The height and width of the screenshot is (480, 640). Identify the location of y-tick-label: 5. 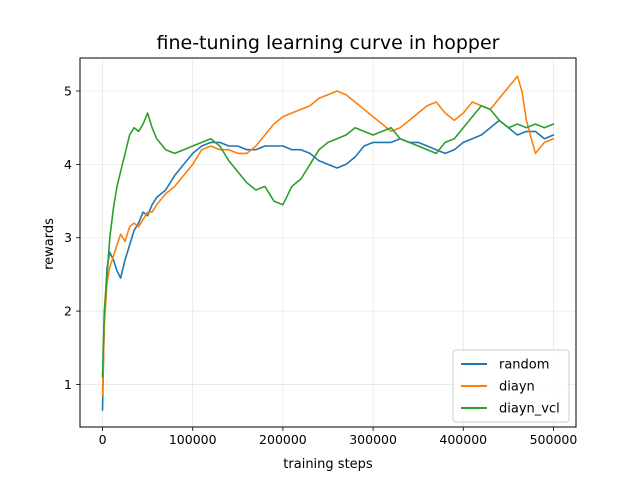
(68, 91).